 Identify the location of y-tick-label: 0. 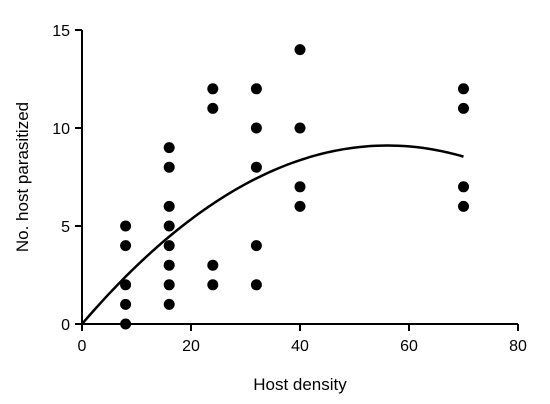
(65, 325).